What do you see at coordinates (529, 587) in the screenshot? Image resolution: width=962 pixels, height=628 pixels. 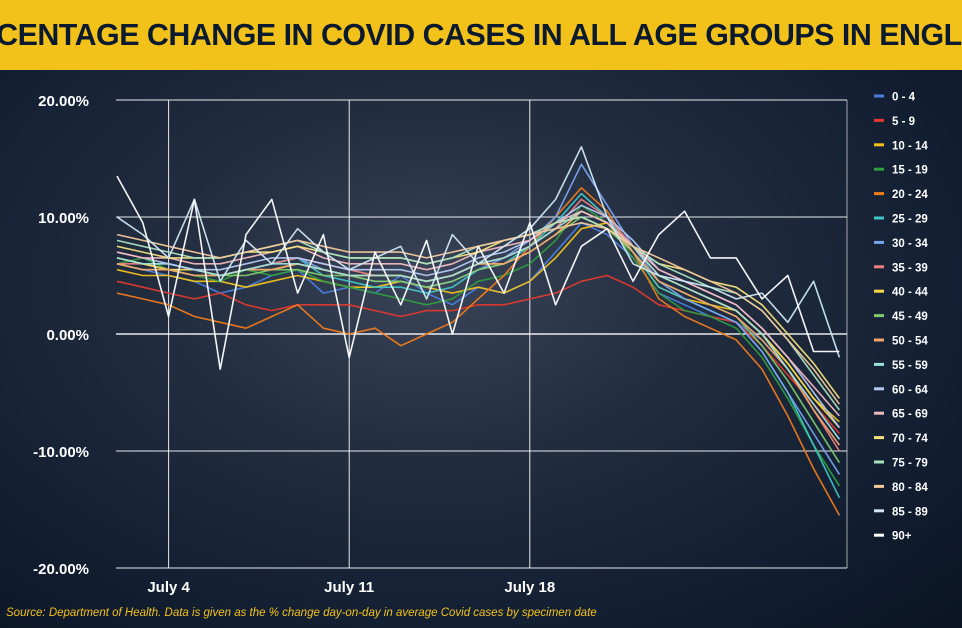 I see `x-tick-label: July 18` at bounding box center [529, 587].